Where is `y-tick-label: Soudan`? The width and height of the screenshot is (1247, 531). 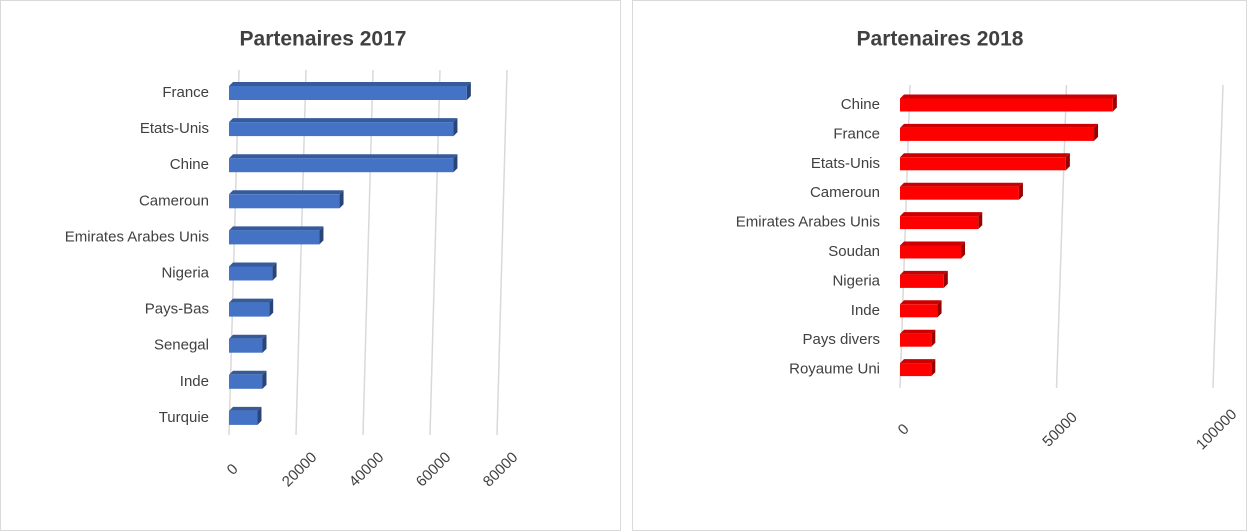 y-tick-label: Soudan is located at coordinates (854, 251).